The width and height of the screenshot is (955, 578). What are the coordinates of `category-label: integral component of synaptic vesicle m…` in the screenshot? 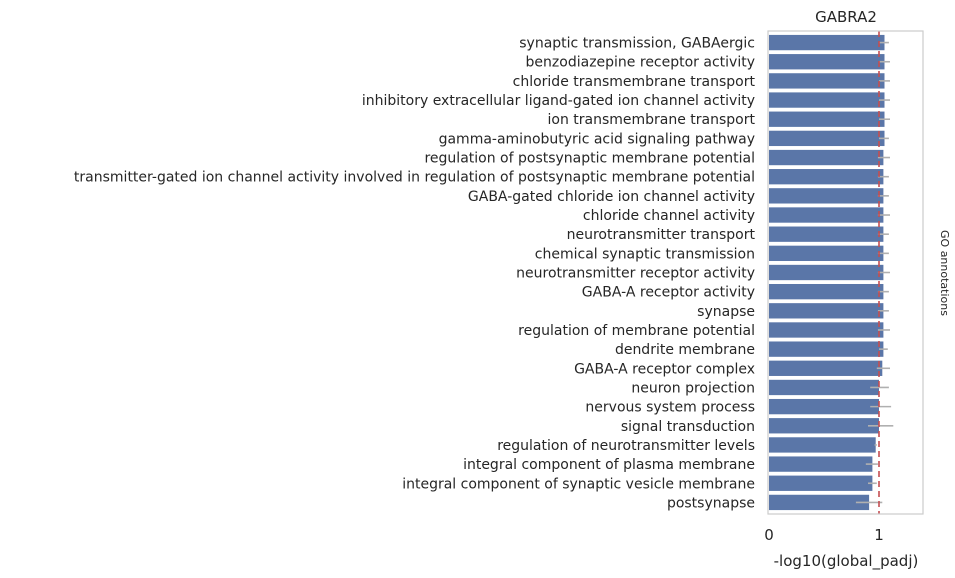 It's located at (578, 484).